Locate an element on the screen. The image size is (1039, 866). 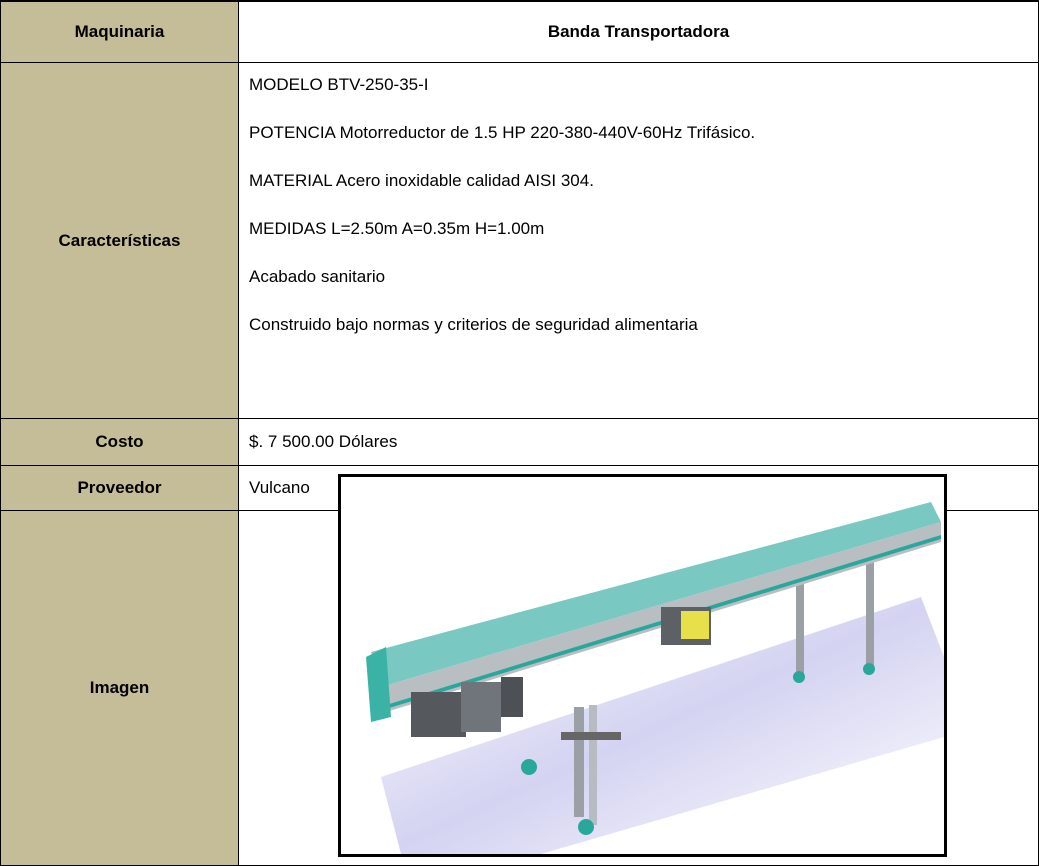
row-label: Proveedor is located at coordinates (119, 488).